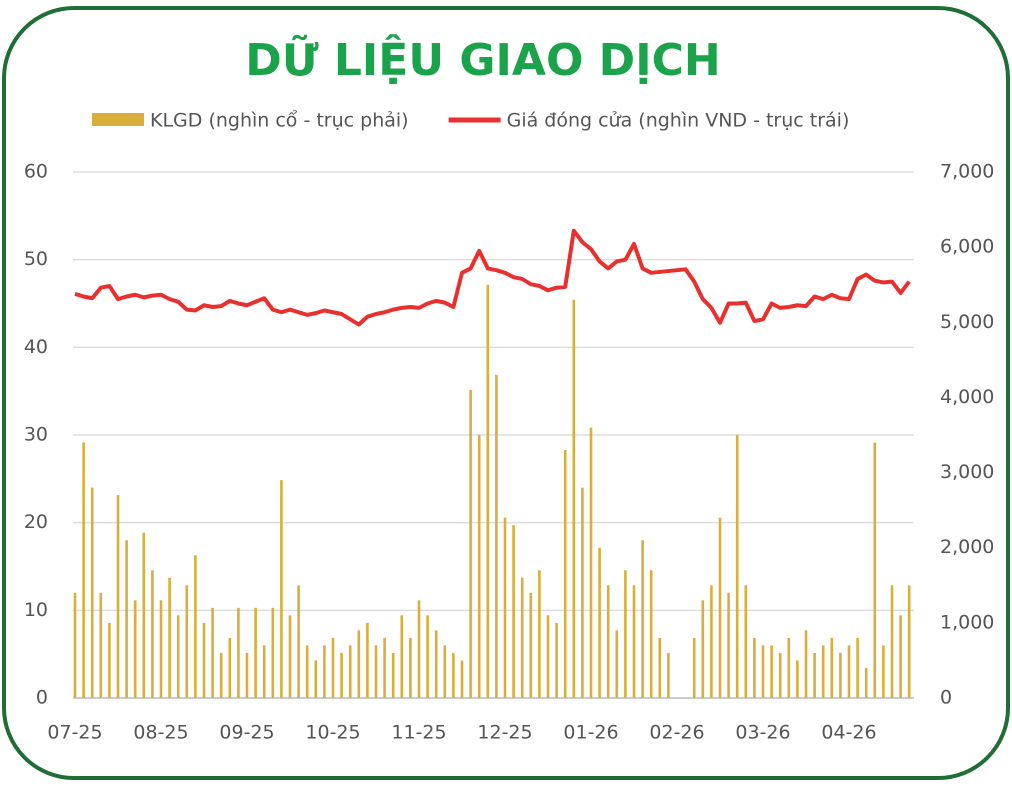 This screenshot has height=790, width=1012. Describe the element at coordinates (36, 522) in the screenshot. I see `y-tick-label: 20` at that location.